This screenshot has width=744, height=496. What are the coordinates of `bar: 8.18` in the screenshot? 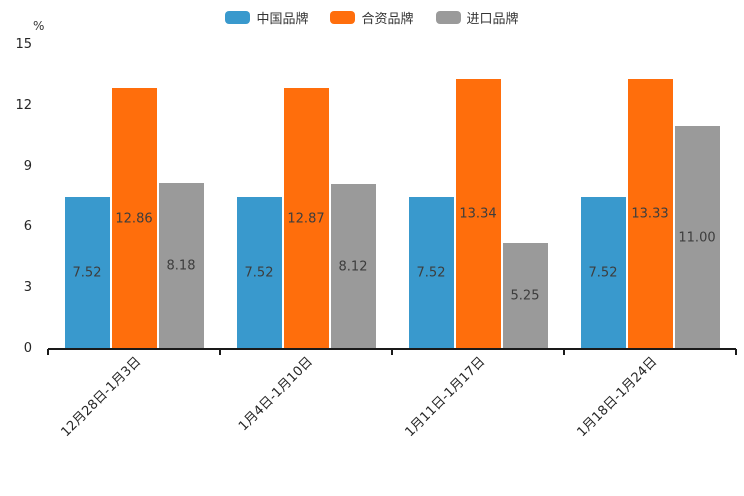 It's located at (181, 266).